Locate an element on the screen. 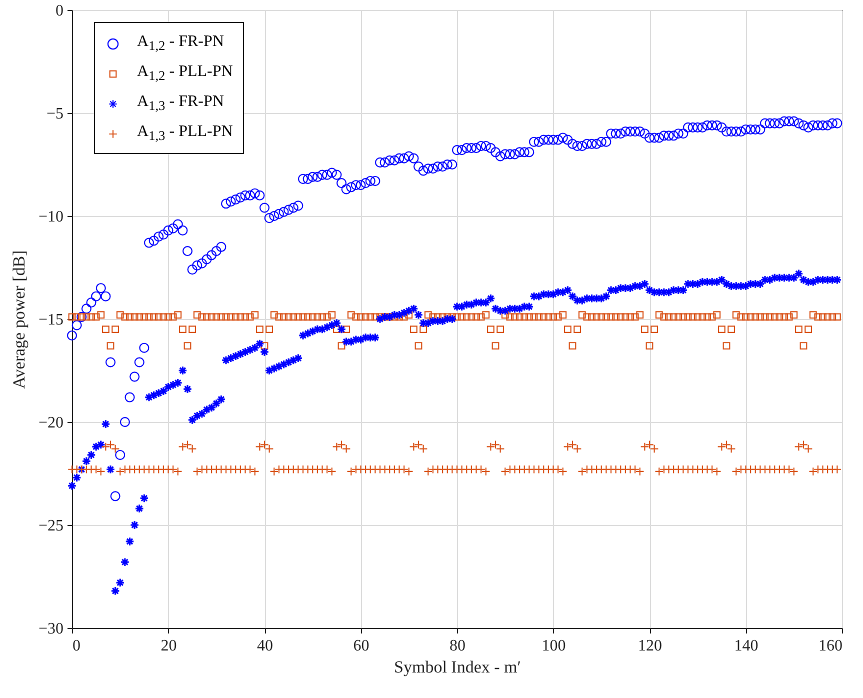 The width and height of the screenshot is (863, 698). x-tick-label: 0 is located at coordinates (76, 646).